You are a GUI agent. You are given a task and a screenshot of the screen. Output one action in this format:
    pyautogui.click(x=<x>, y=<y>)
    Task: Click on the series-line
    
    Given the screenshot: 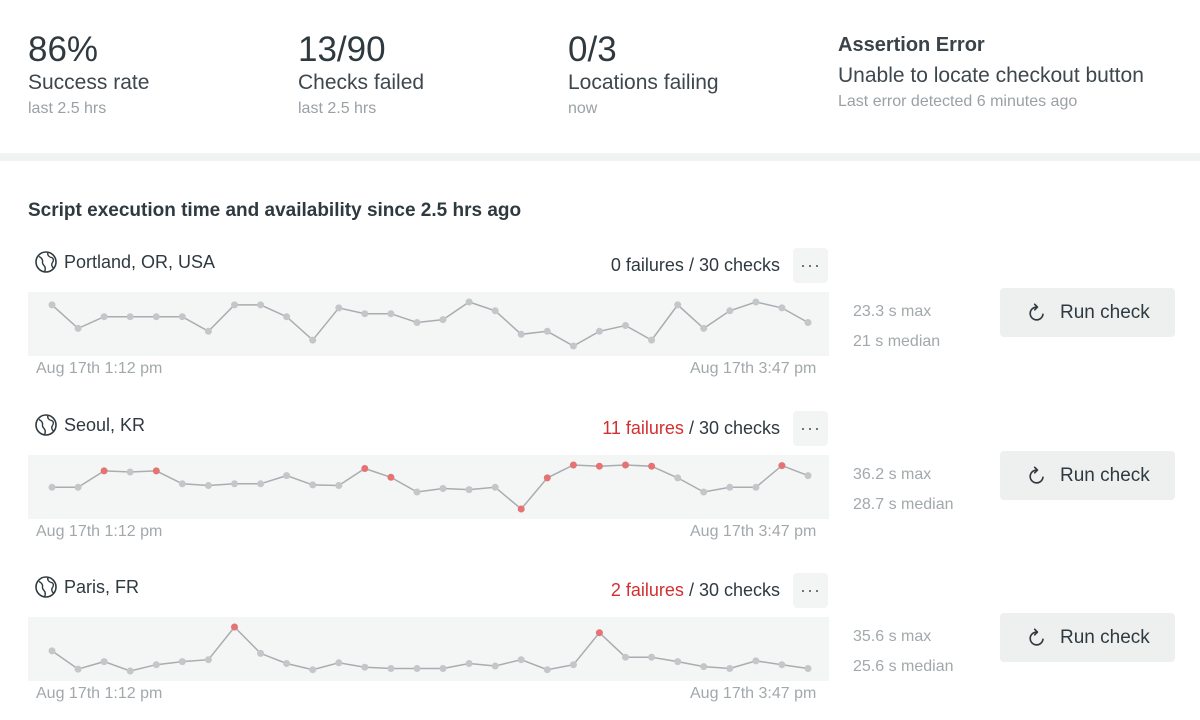 What is the action you would take?
    pyautogui.click(x=430, y=487)
    